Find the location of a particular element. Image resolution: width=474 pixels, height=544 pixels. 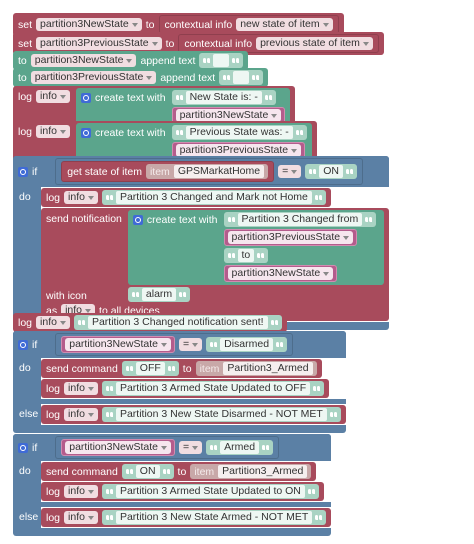

text-block: Partition 3 Changed and Mark not Home is located at coordinates (213, 197).